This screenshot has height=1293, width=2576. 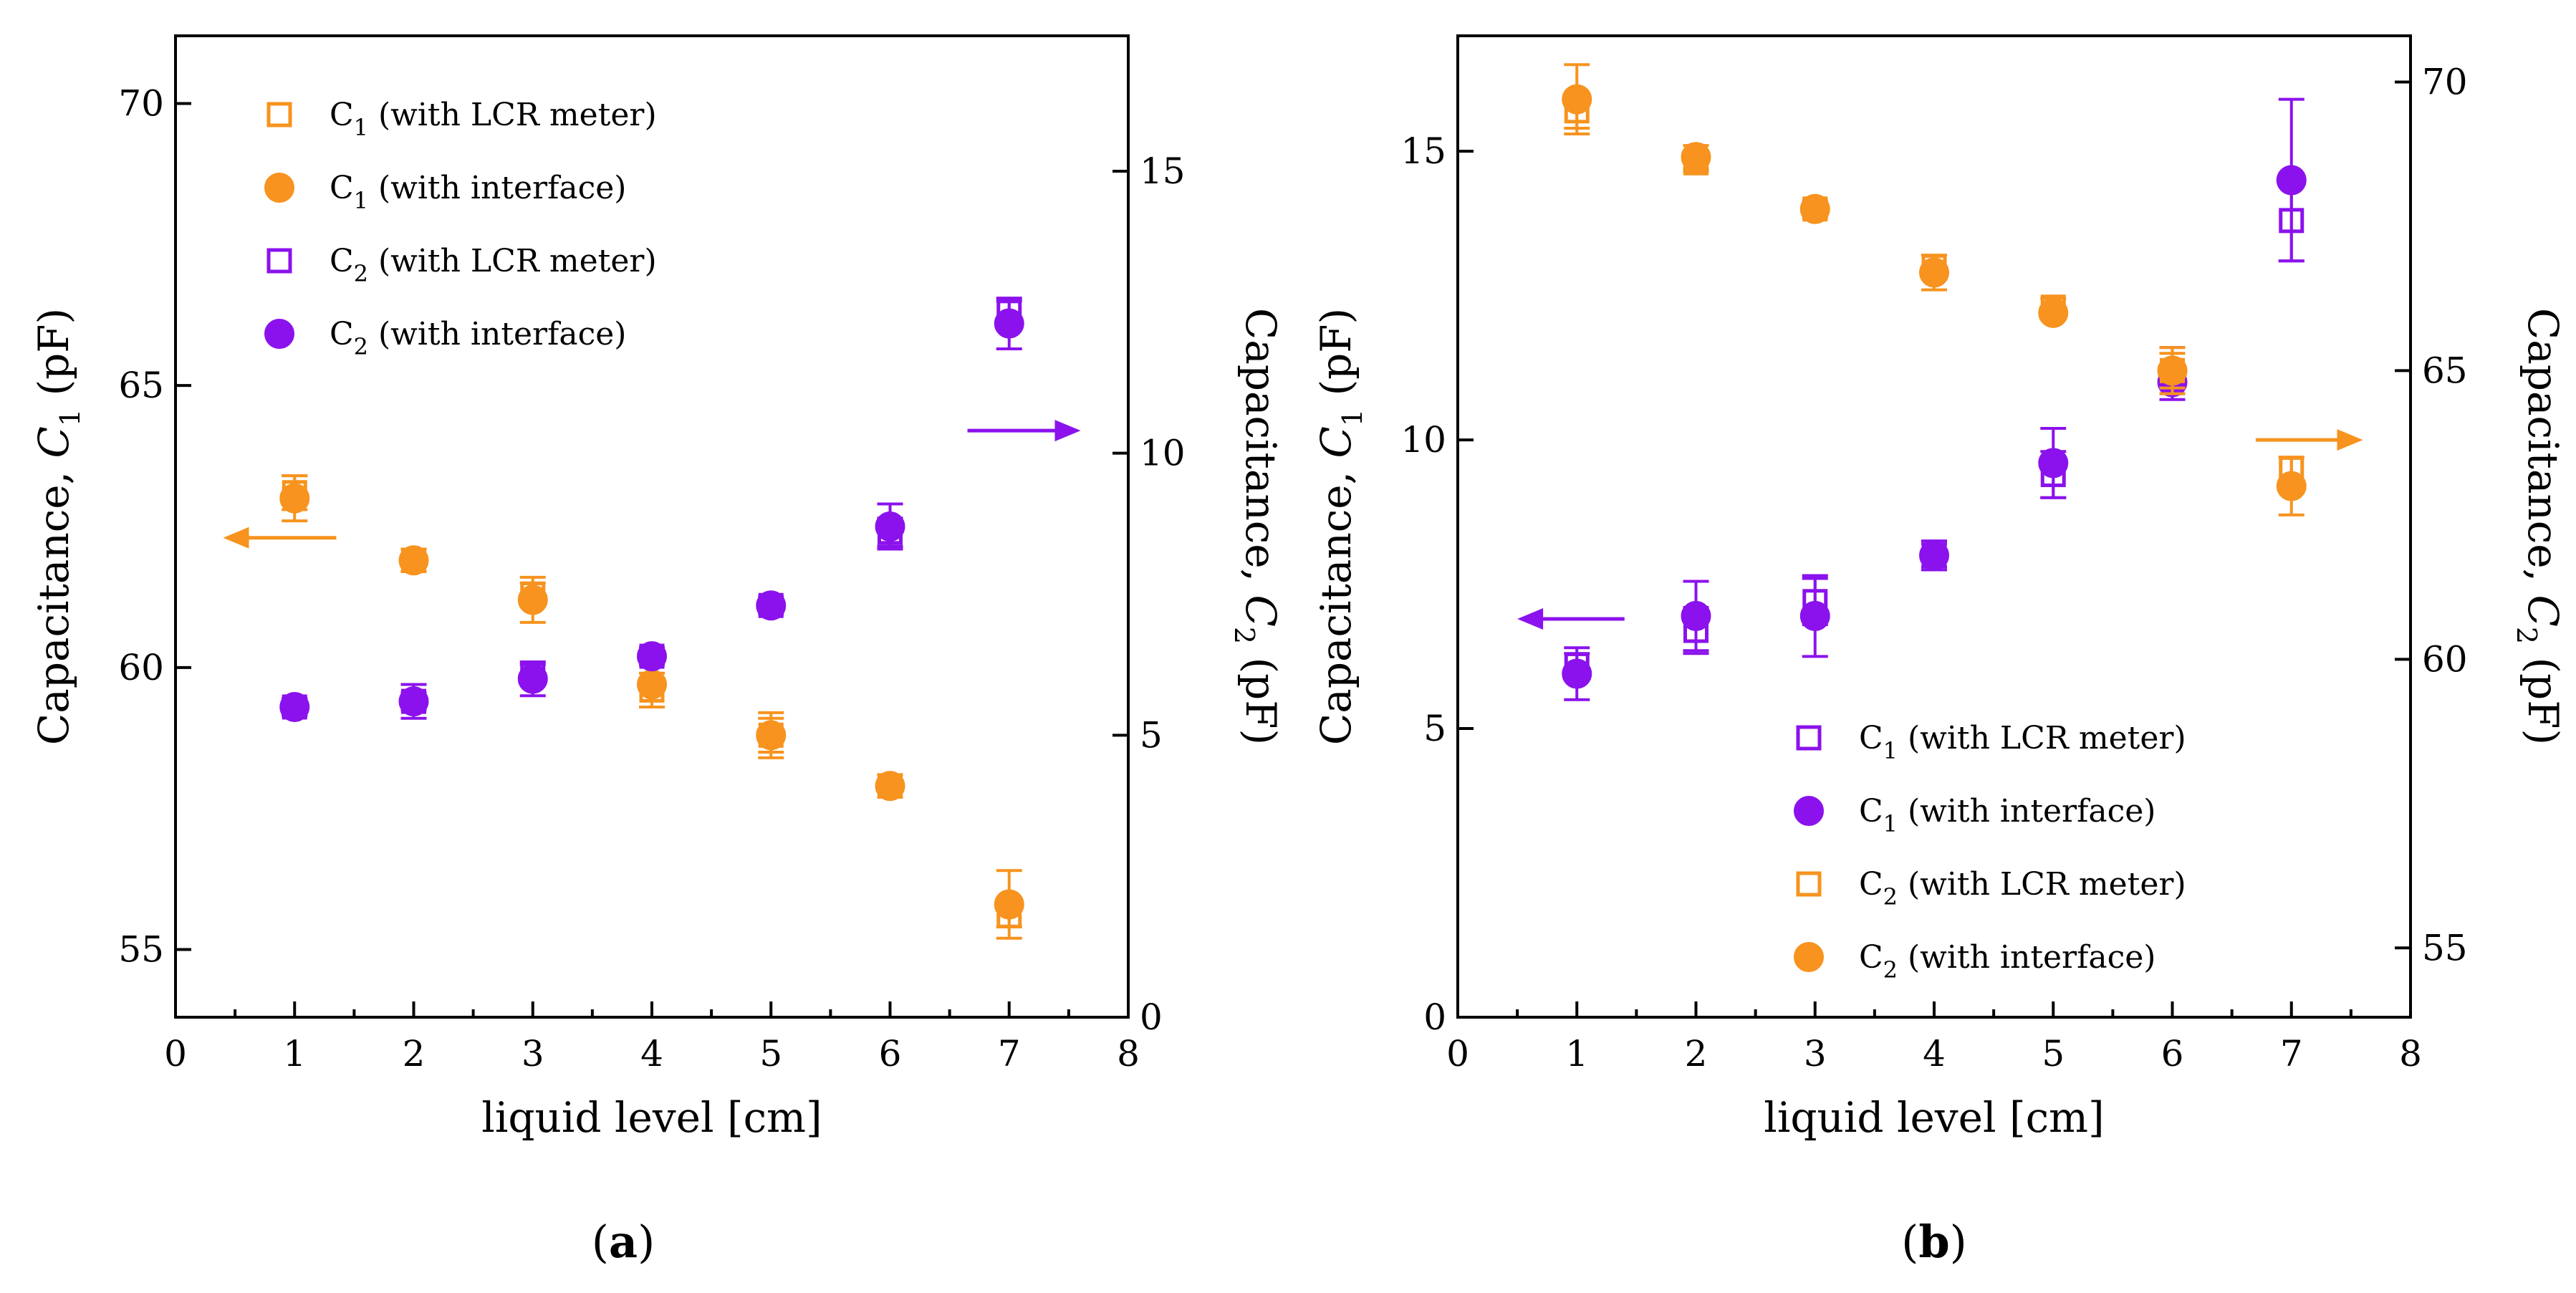 What do you see at coordinates (652, 1117) in the screenshot?
I see `x-axis-label: liquid level [cm]` at bounding box center [652, 1117].